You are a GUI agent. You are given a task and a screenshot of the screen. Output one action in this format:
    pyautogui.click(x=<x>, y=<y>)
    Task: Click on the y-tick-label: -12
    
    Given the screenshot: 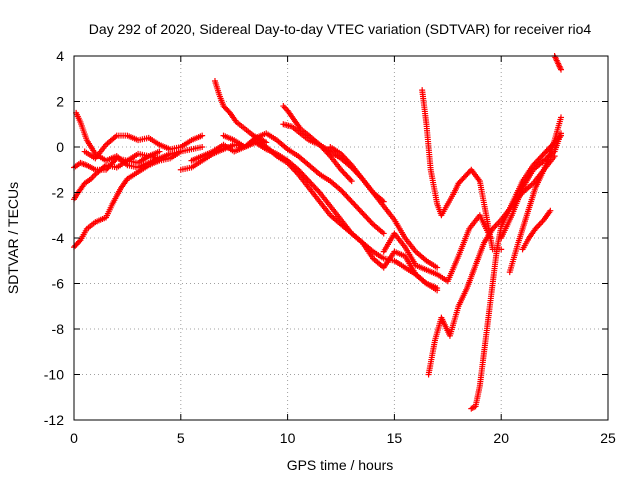 What is the action you would take?
    pyautogui.click(x=54, y=420)
    